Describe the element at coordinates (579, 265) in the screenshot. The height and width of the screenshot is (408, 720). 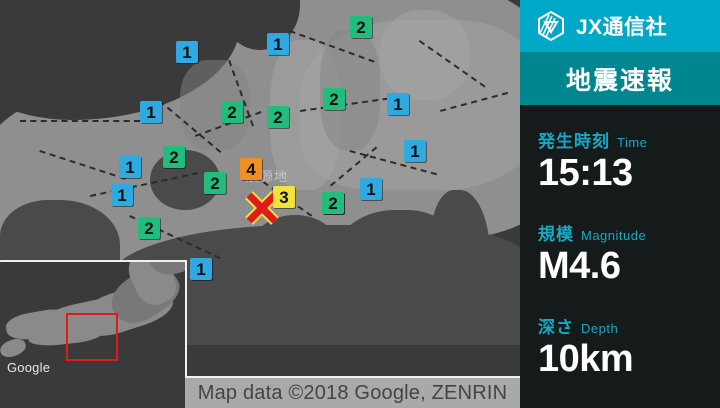
I see `field-magnitude-value: M4.6` at that location.